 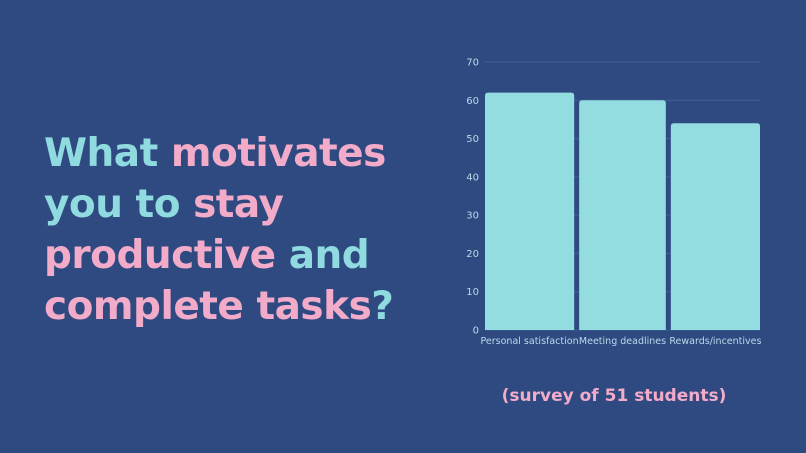 I want to click on x-tick-label: Meeting deadlines, so click(x=622, y=341).